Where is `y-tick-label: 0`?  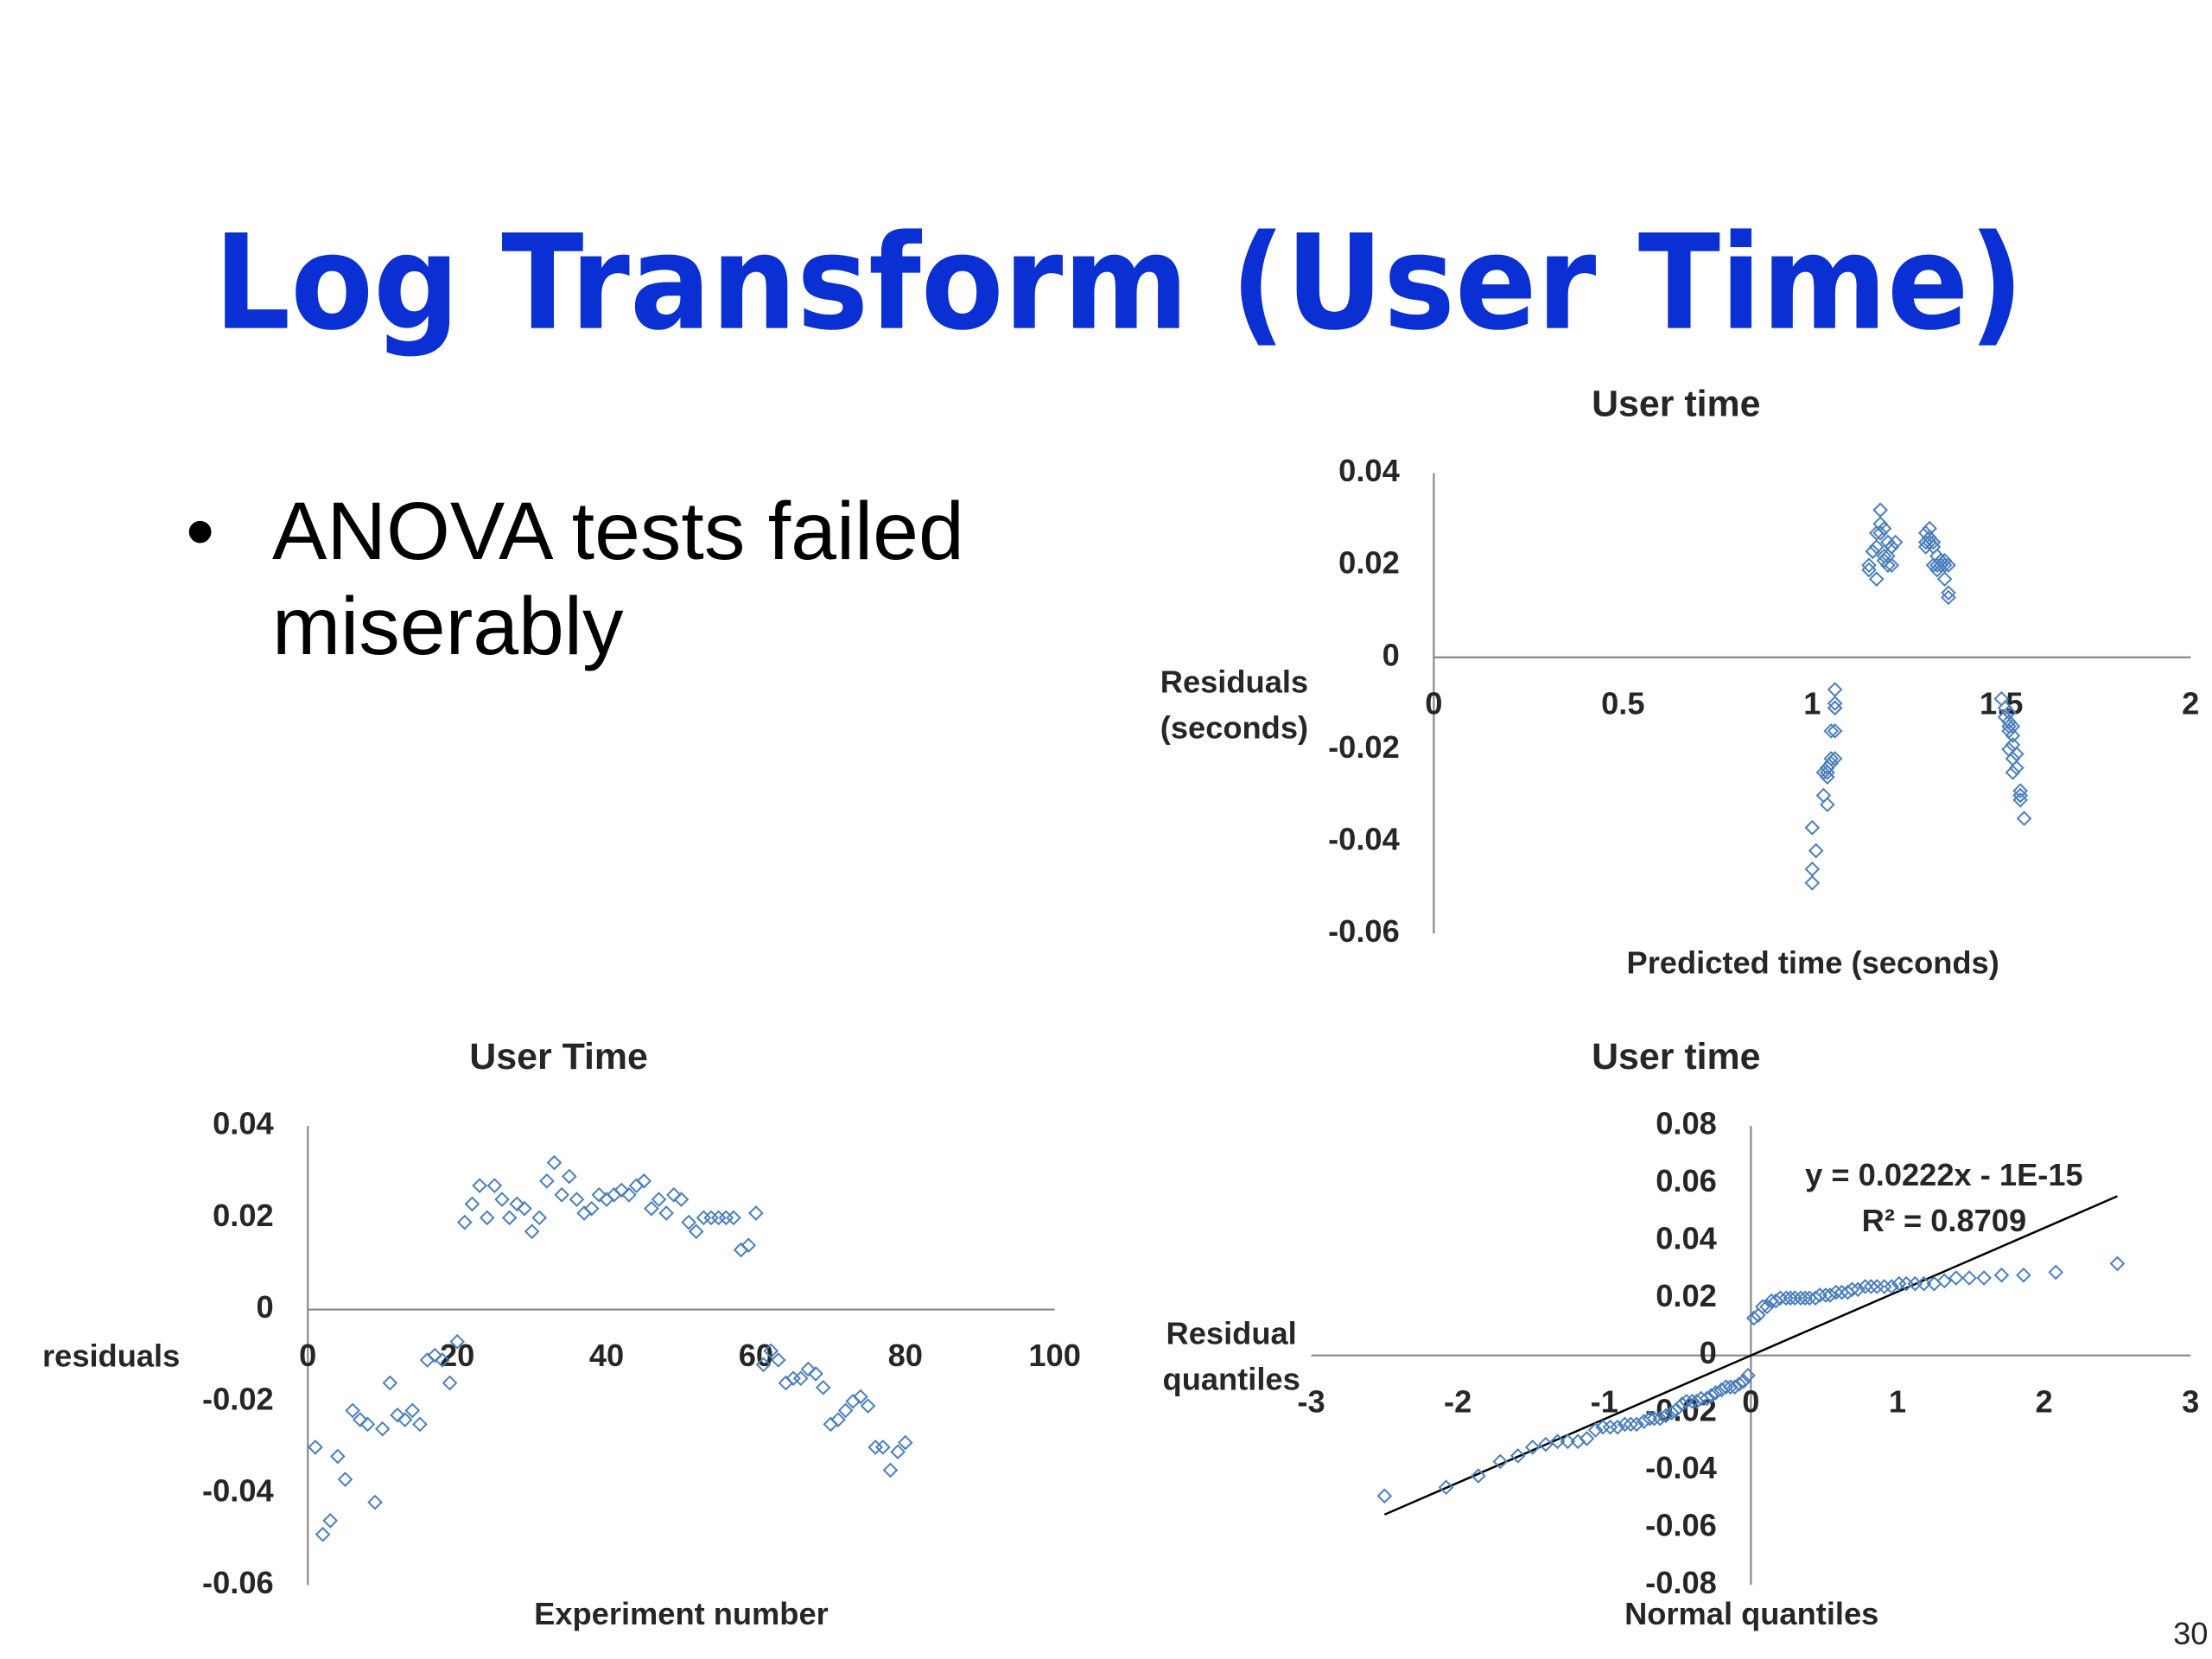
y-tick-label: 0 is located at coordinates (1708, 1352).